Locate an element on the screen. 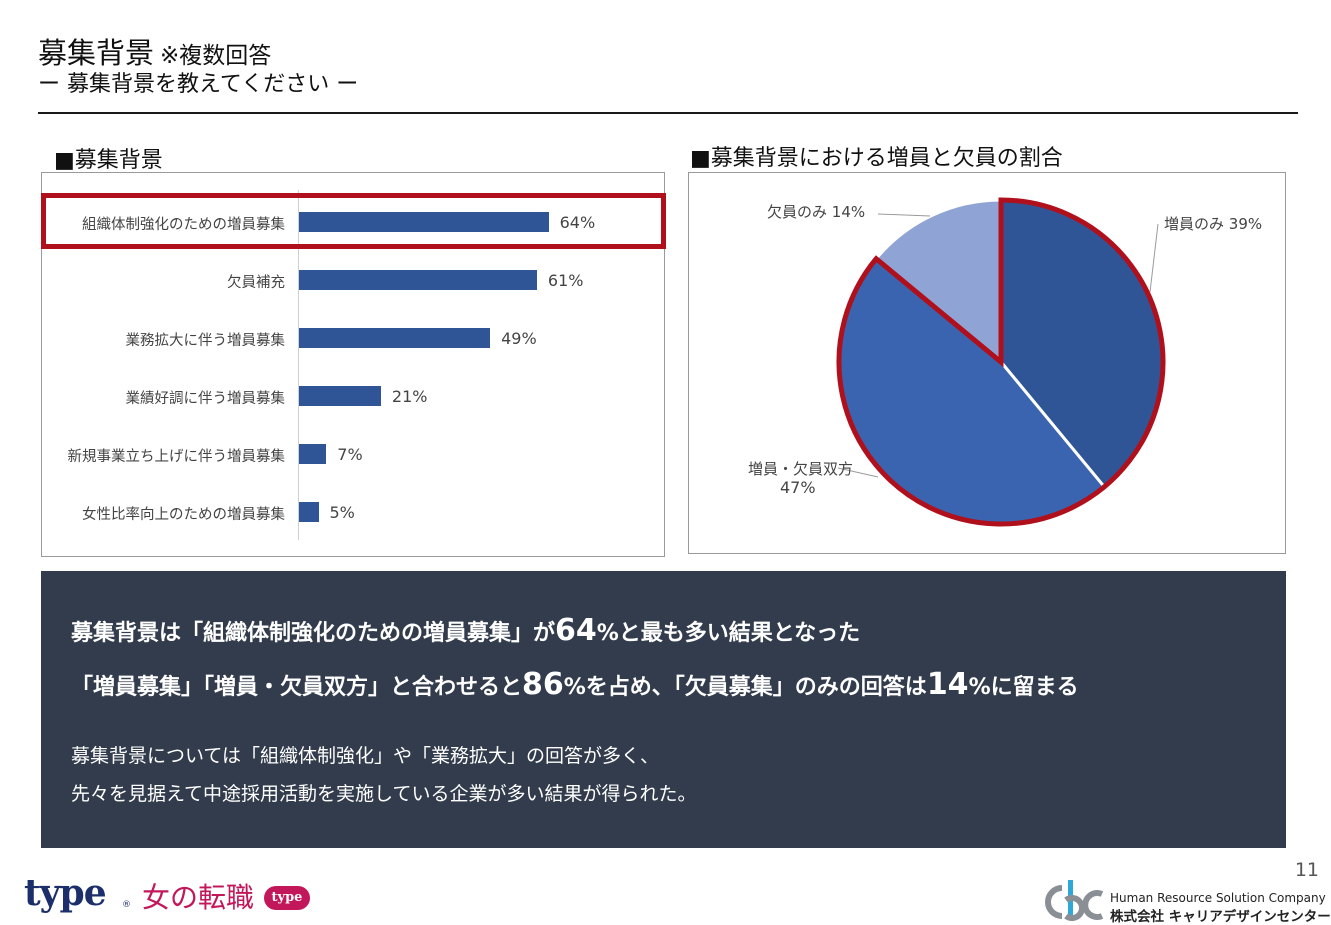 The height and width of the screenshot is (925, 1331). bar-chart-axis is located at coordinates (298, 365).